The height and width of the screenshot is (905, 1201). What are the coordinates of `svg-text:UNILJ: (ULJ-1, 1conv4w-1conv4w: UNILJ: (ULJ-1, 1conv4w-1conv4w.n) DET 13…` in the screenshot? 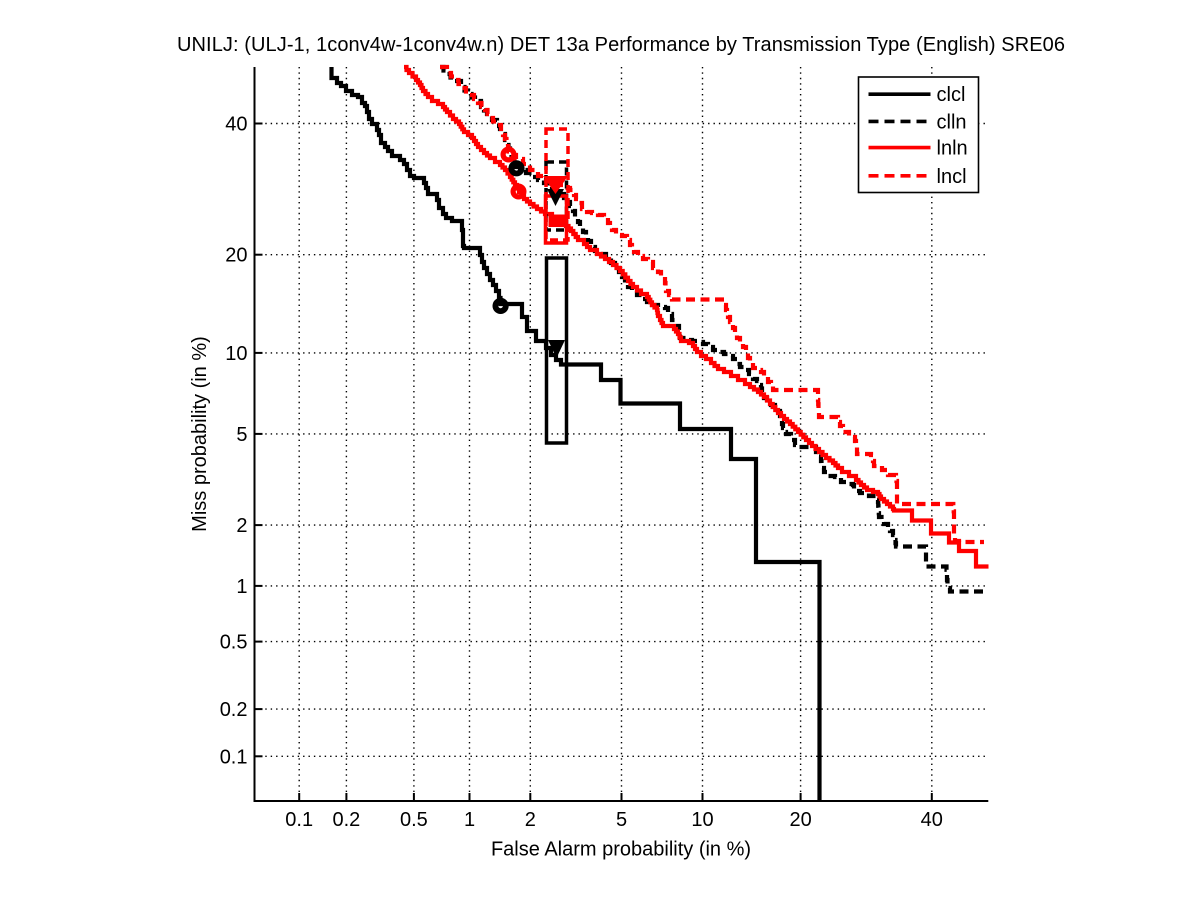 It's located at (621, 45).